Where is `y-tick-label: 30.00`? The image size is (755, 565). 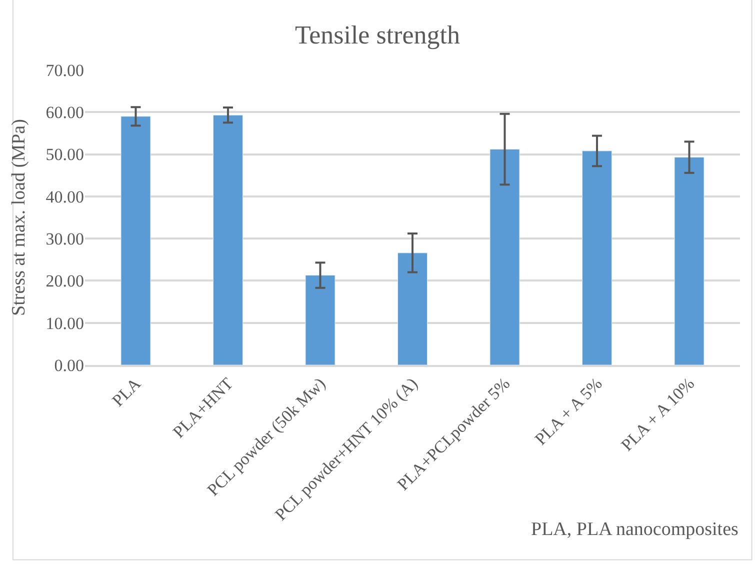 y-tick-label: 30.00 is located at coordinates (65, 239).